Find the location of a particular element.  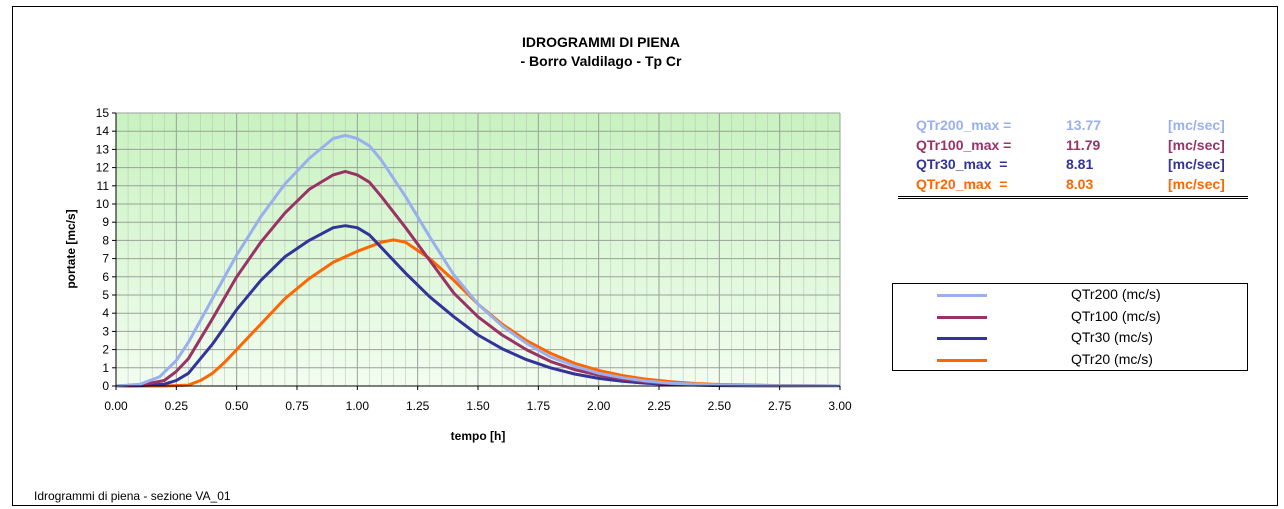

x-tick-label: 2.50 is located at coordinates (720, 406).